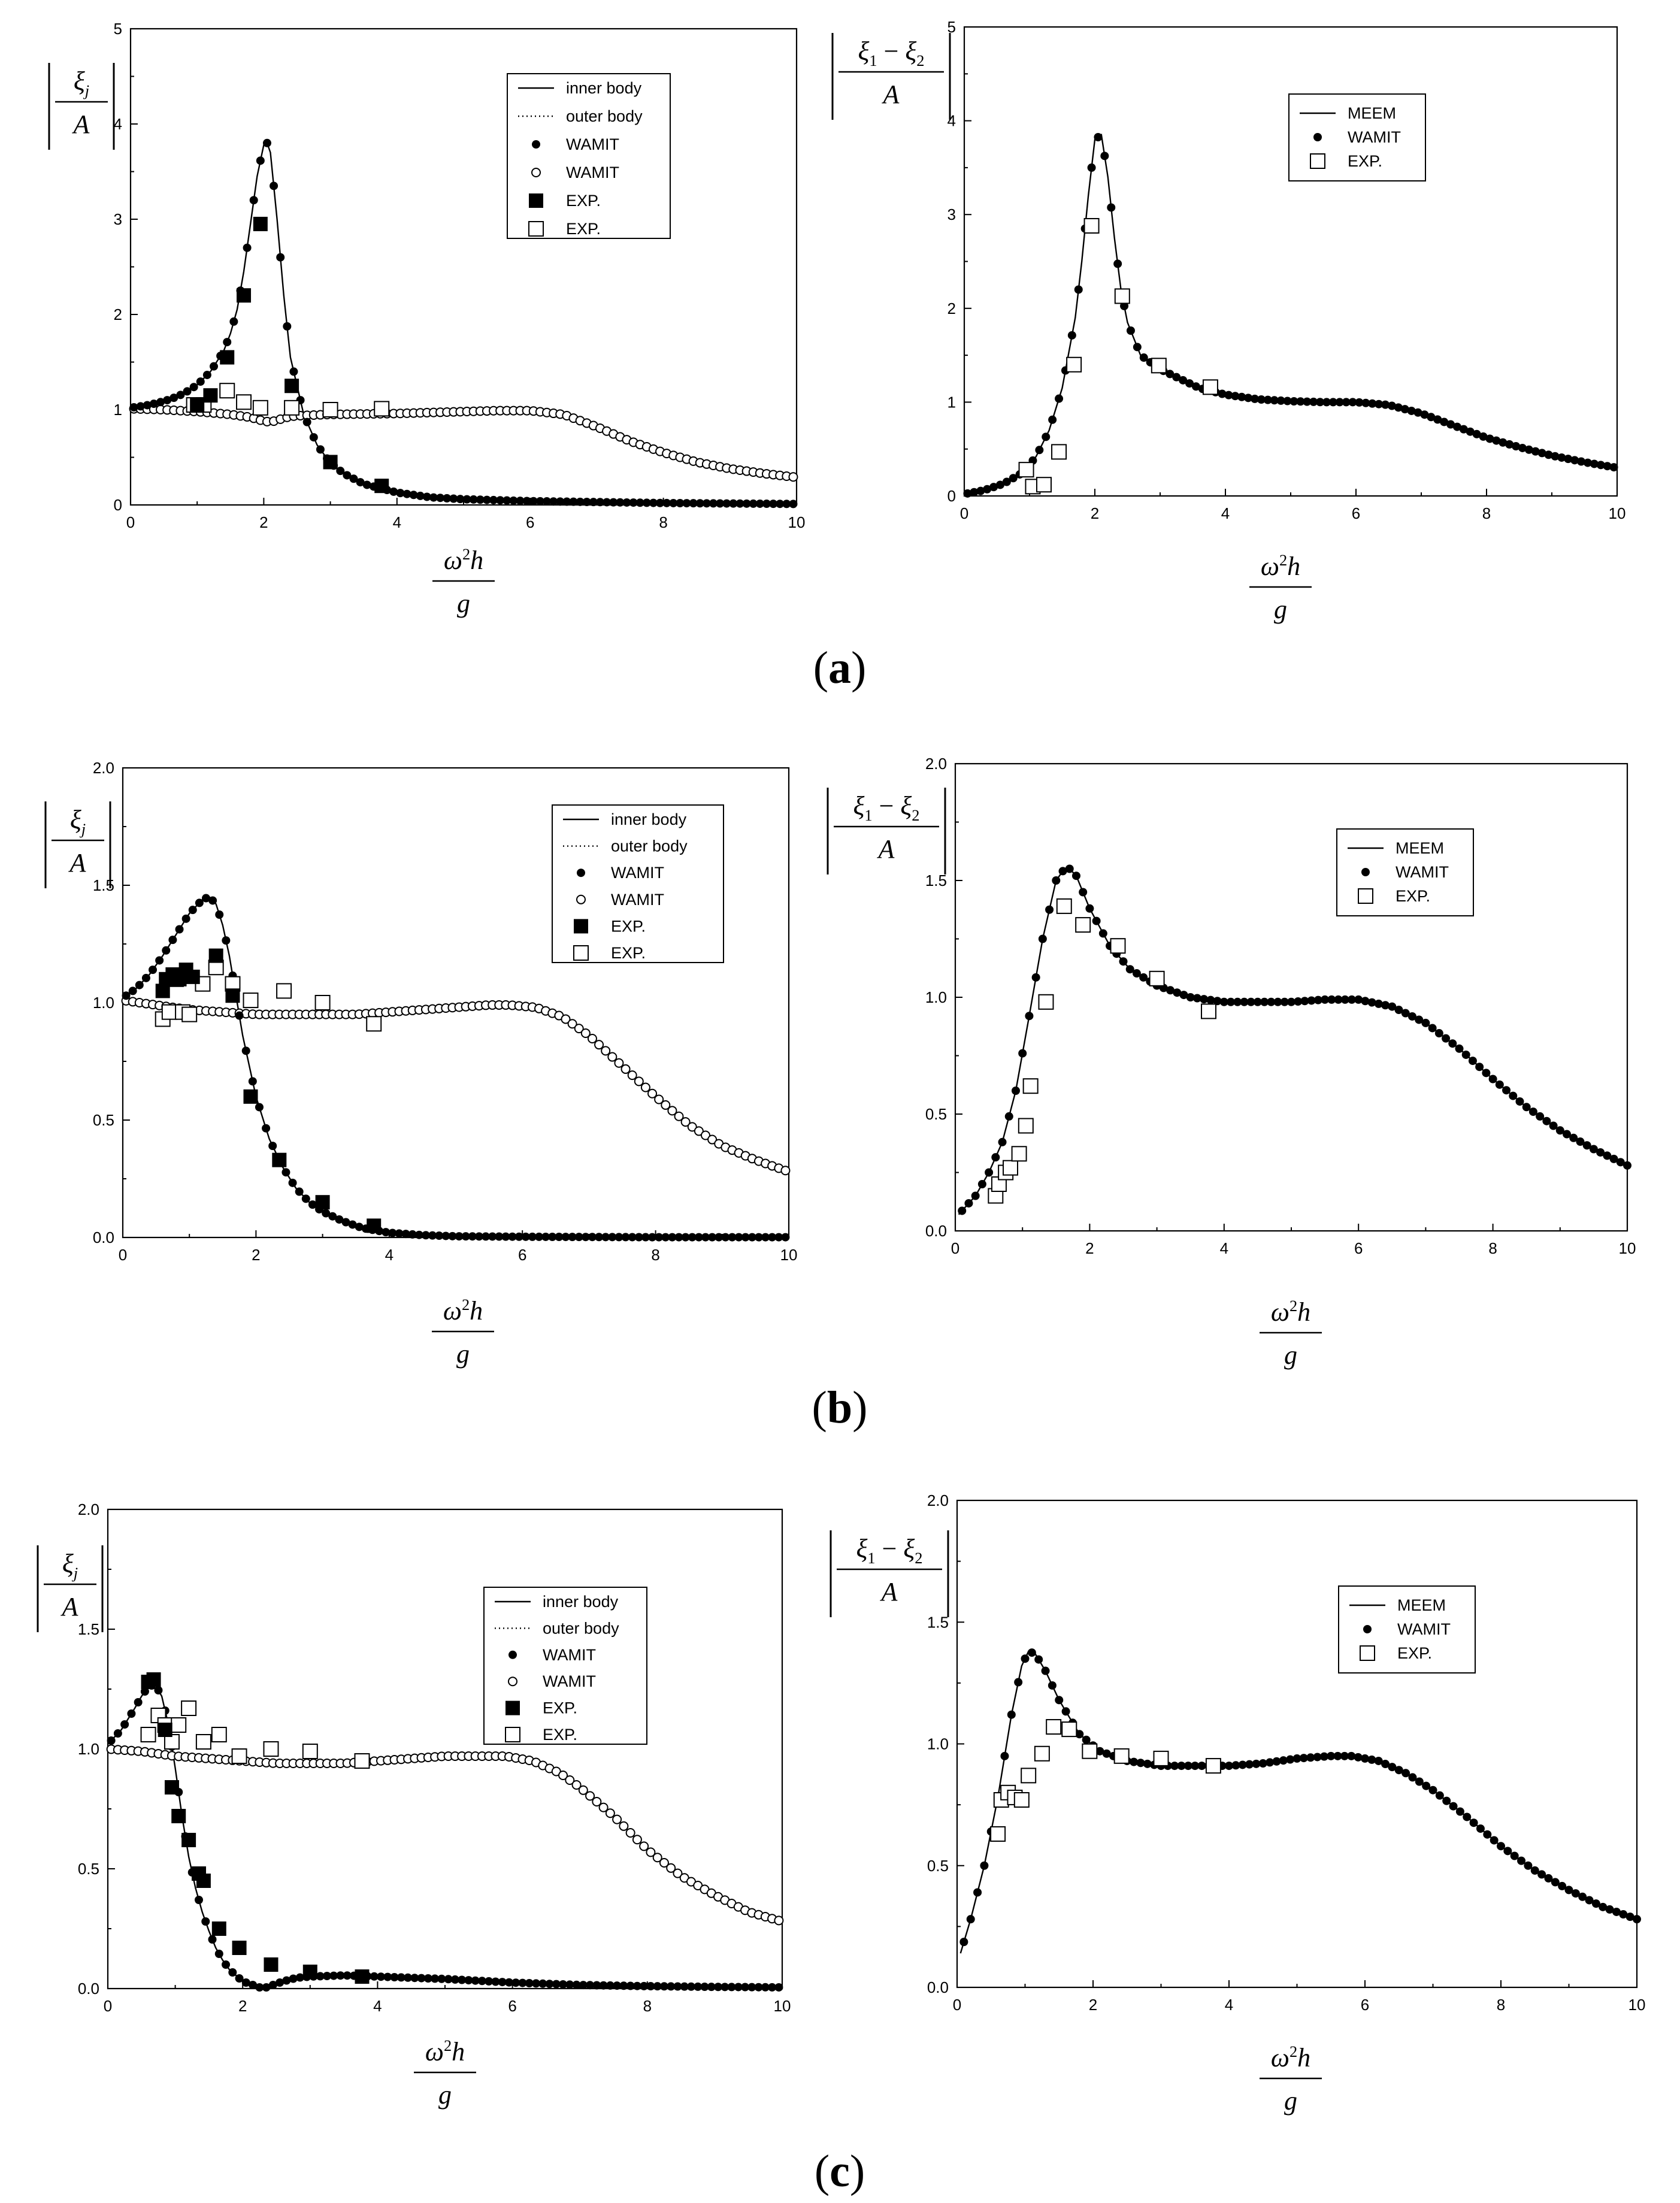 The width and height of the screenshot is (1680, 2203). I want to click on legend-item-c-right: EXP., so click(1396, 1653).